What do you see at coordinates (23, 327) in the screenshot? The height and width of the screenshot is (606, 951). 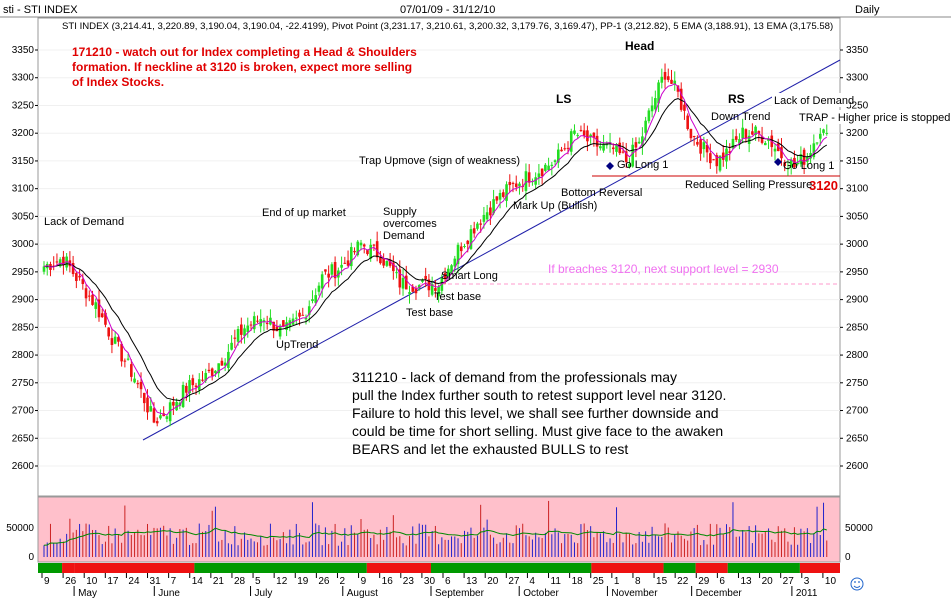 I see `y-tick-left-2850: 2850` at bounding box center [23, 327].